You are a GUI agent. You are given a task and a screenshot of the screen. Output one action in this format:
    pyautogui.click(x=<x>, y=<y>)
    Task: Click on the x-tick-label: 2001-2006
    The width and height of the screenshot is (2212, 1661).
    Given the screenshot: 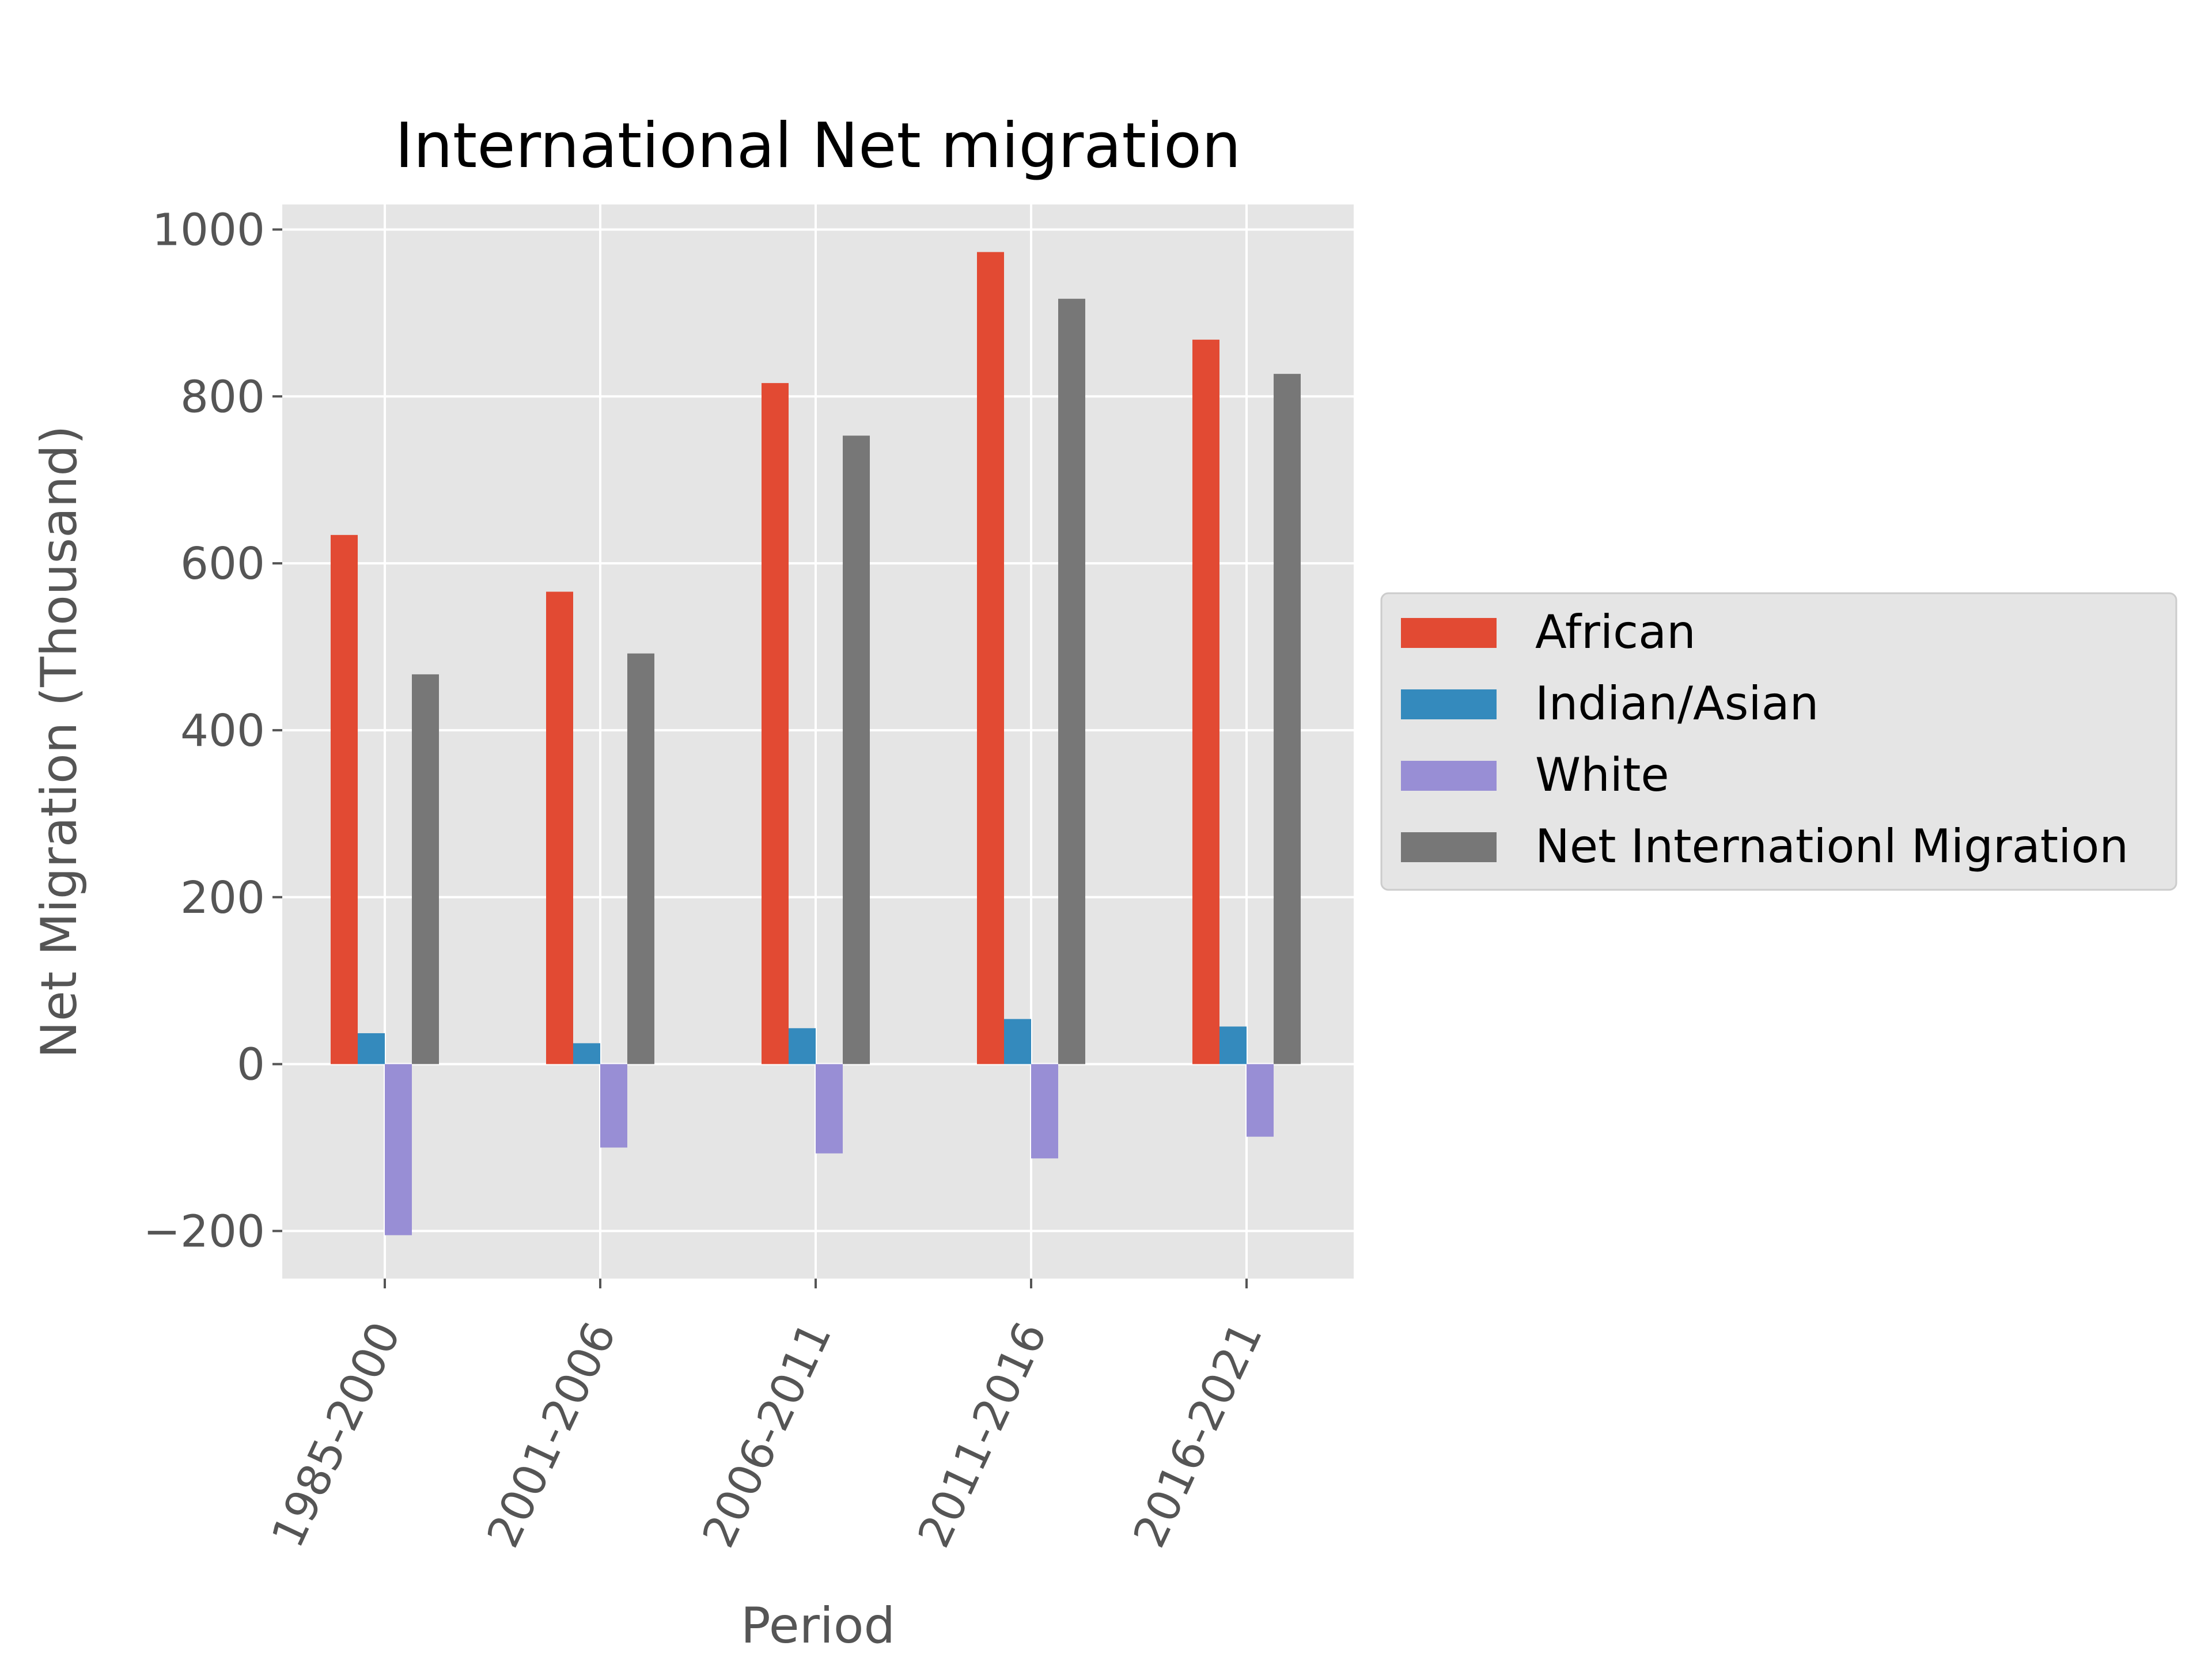 What is the action you would take?
    pyautogui.click(x=552, y=1434)
    